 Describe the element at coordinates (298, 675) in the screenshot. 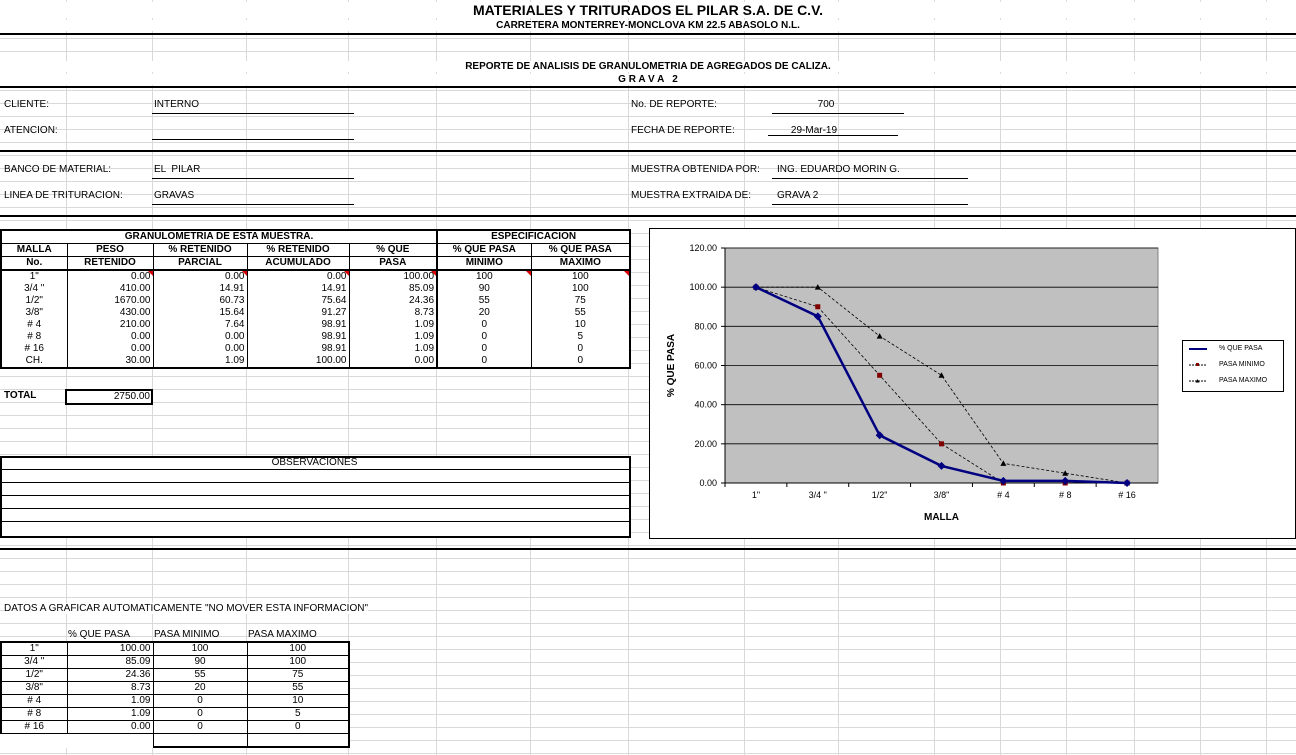

I see `datos-cell: 75` at that location.